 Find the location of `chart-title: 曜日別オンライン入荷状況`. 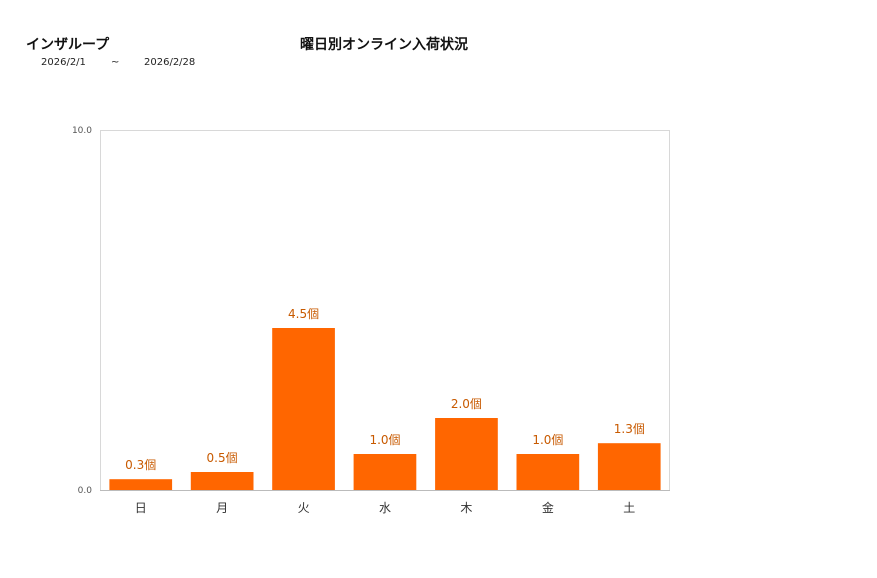

chart-title: 曜日別オンライン入荷状況 is located at coordinates (384, 45).